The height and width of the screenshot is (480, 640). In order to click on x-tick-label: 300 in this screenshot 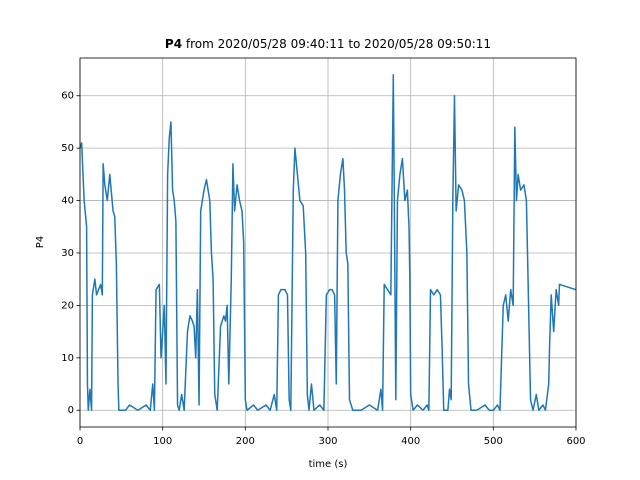, I will do `click(327, 441)`.